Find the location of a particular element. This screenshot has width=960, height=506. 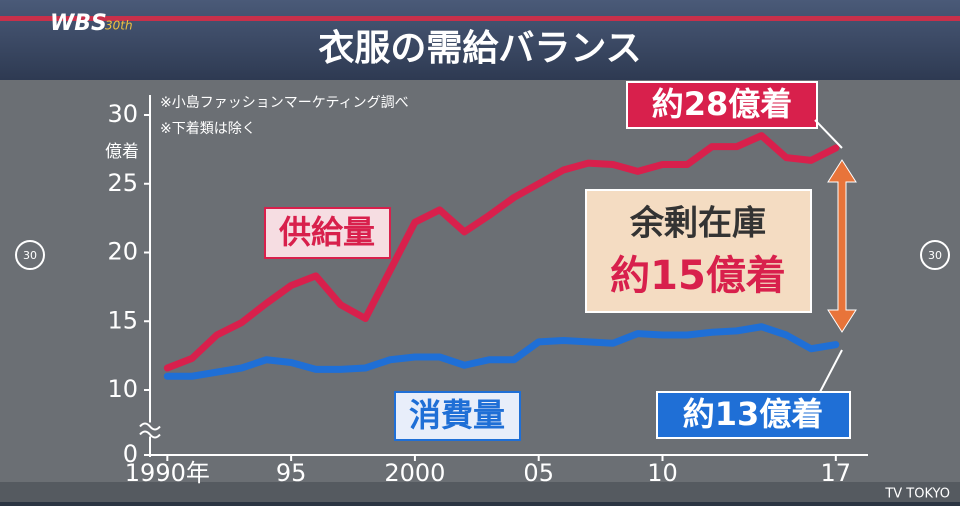

skip-forward-label: 30 is located at coordinates (935, 255).